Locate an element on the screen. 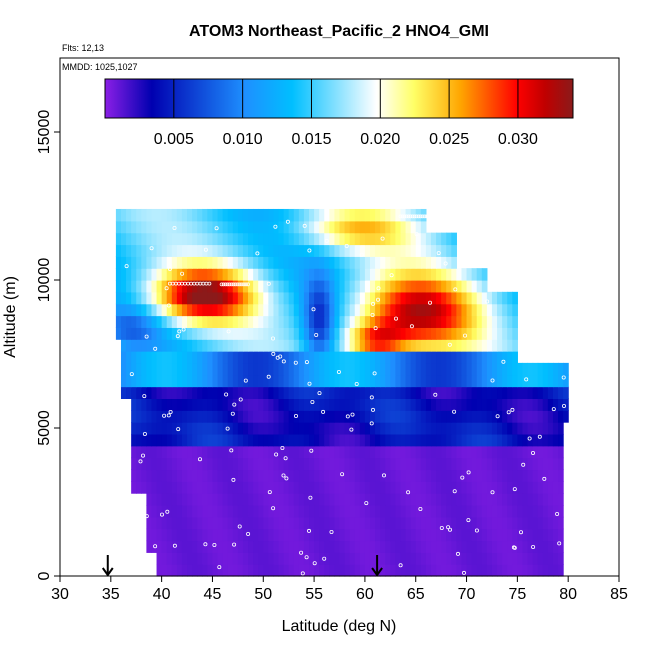  x-tick-label-11: 85 is located at coordinates (619, 594).